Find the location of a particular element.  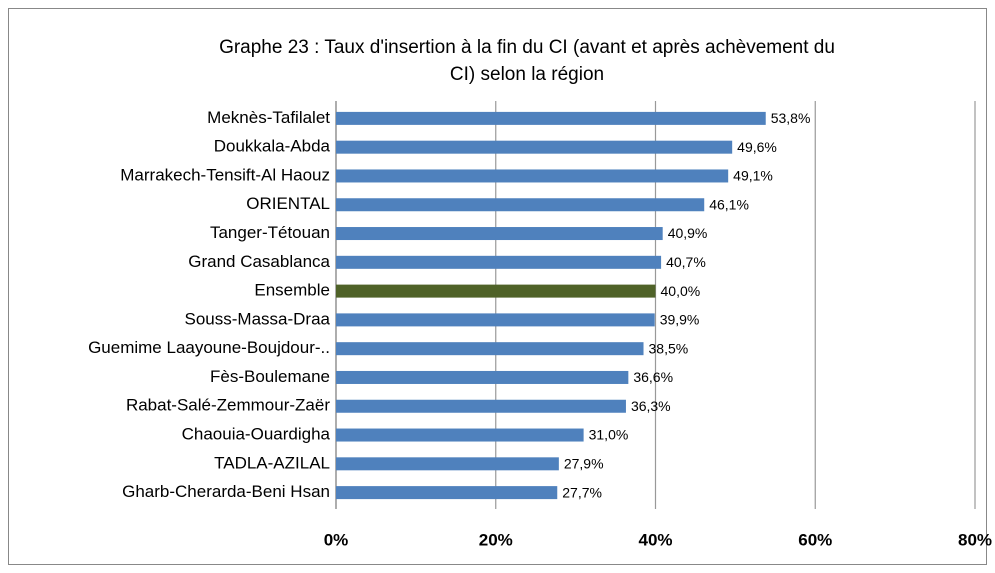

y-tick-label: Marrakech-Tensift-Al Haouz is located at coordinates (225, 174).